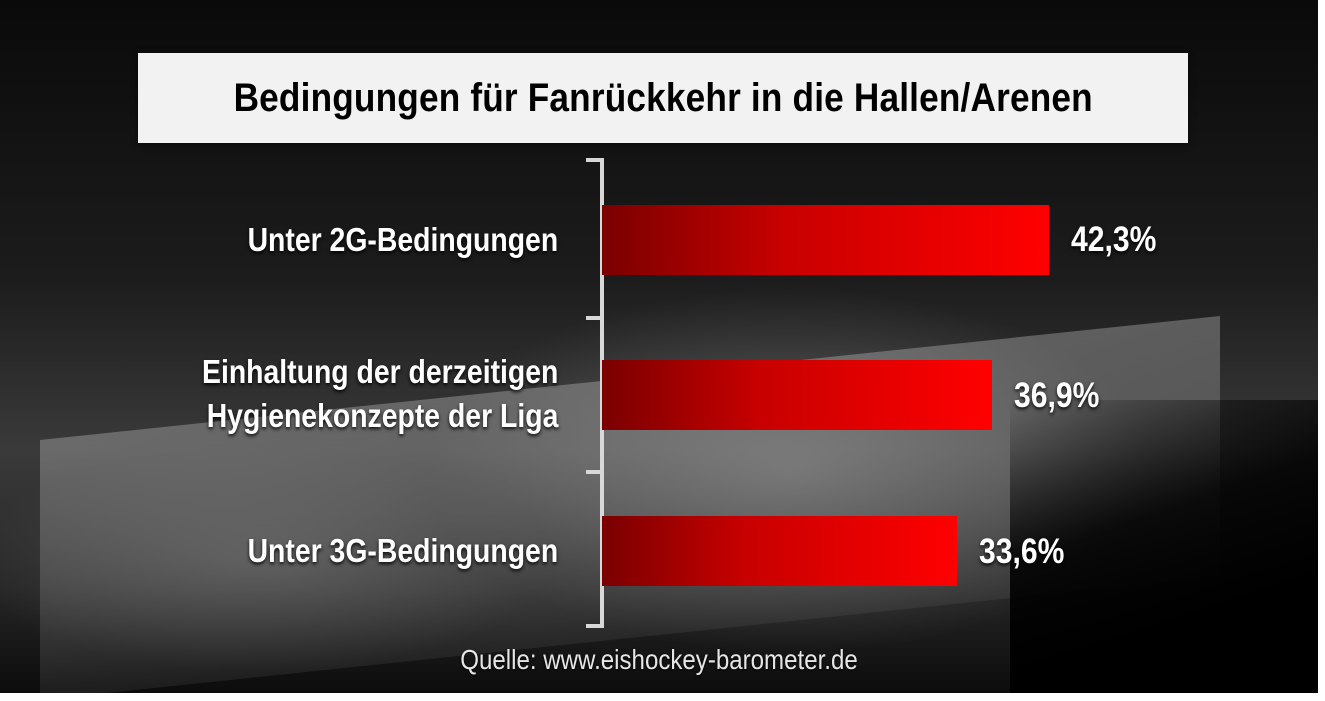  What do you see at coordinates (382, 415) in the screenshot?
I see `category-label-line: Hygienekonzepte der Liga` at bounding box center [382, 415].